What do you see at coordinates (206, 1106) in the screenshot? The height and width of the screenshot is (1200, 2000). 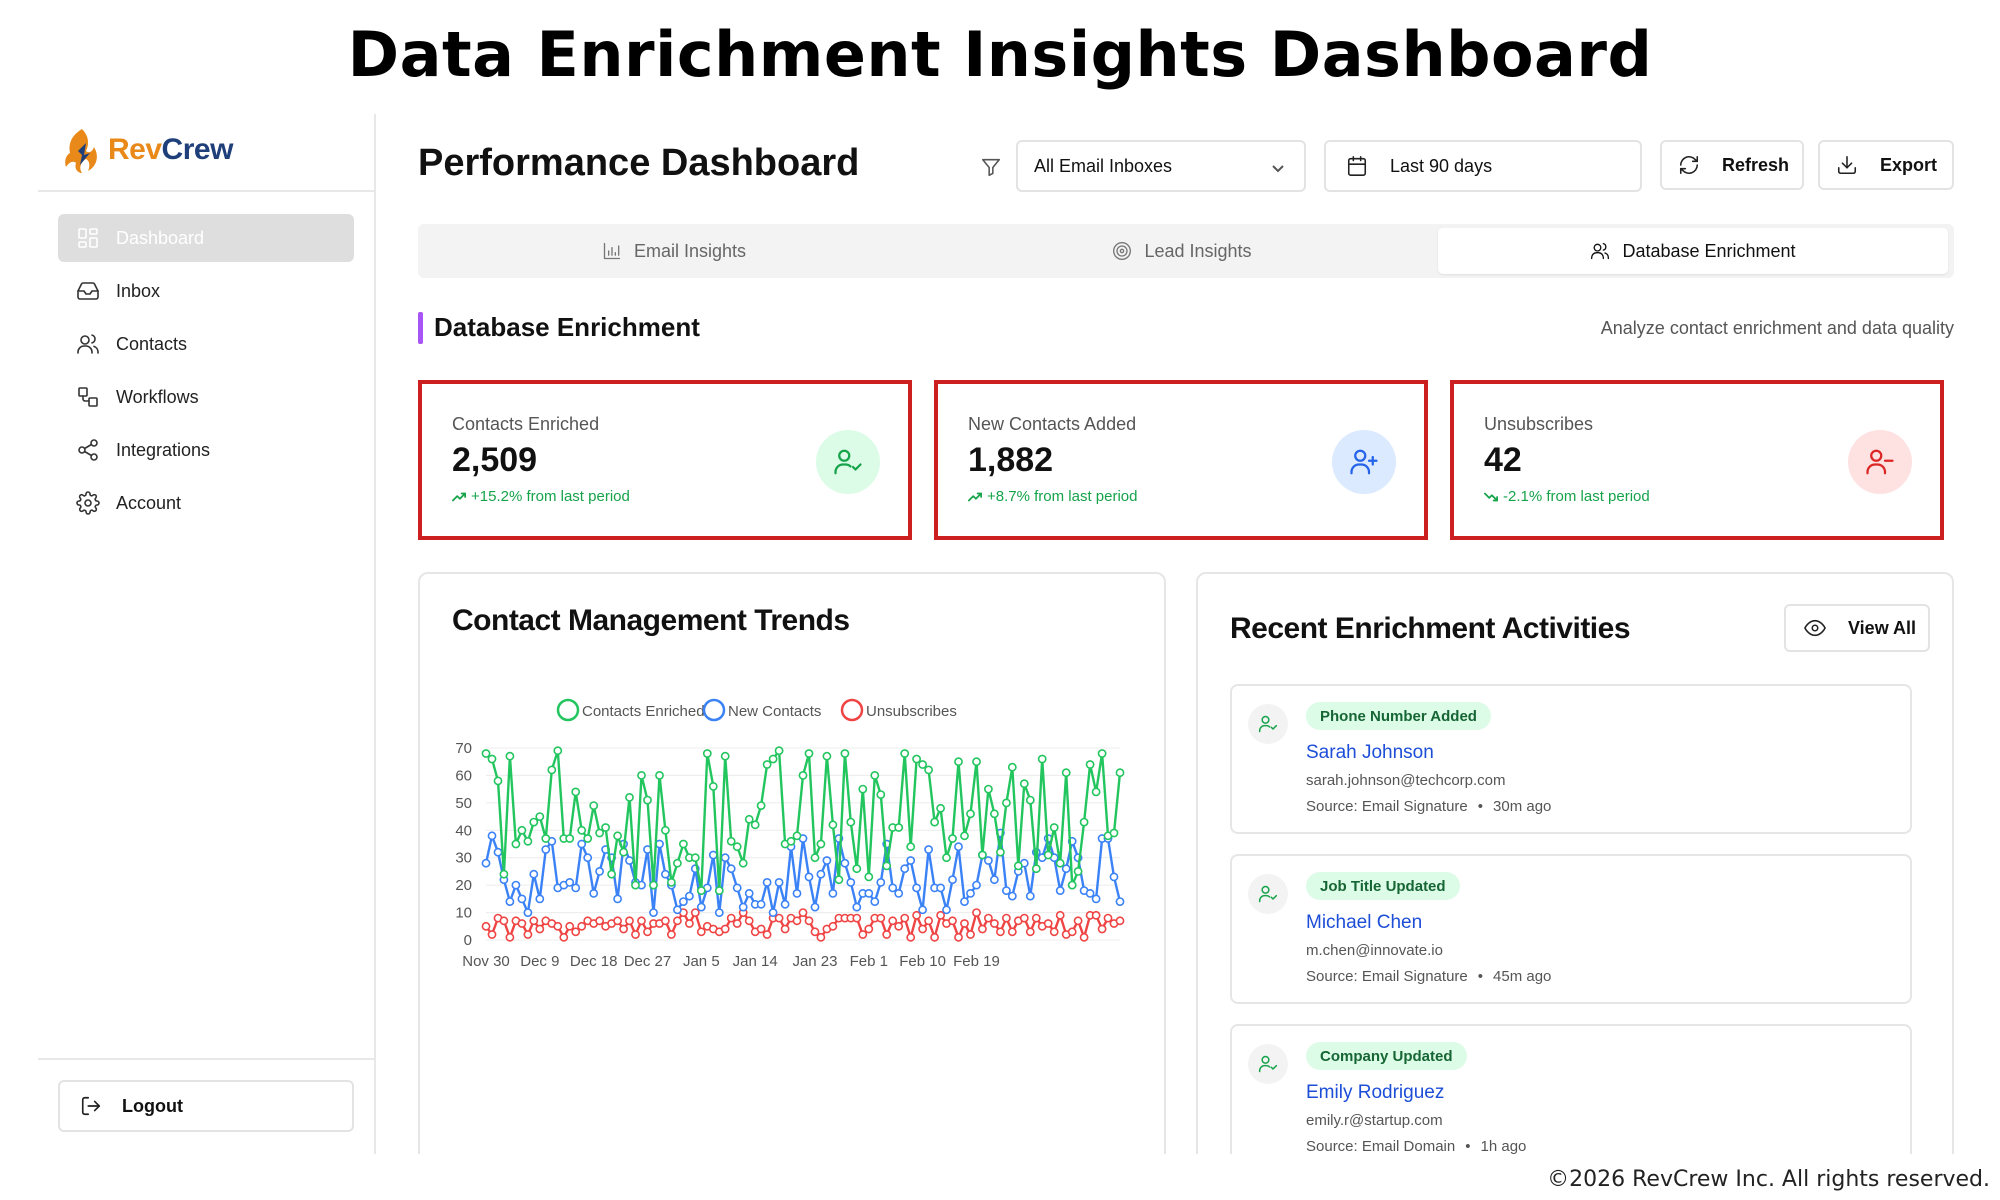 I see `logout-button: Logout` at bounding box center [206, 1106].